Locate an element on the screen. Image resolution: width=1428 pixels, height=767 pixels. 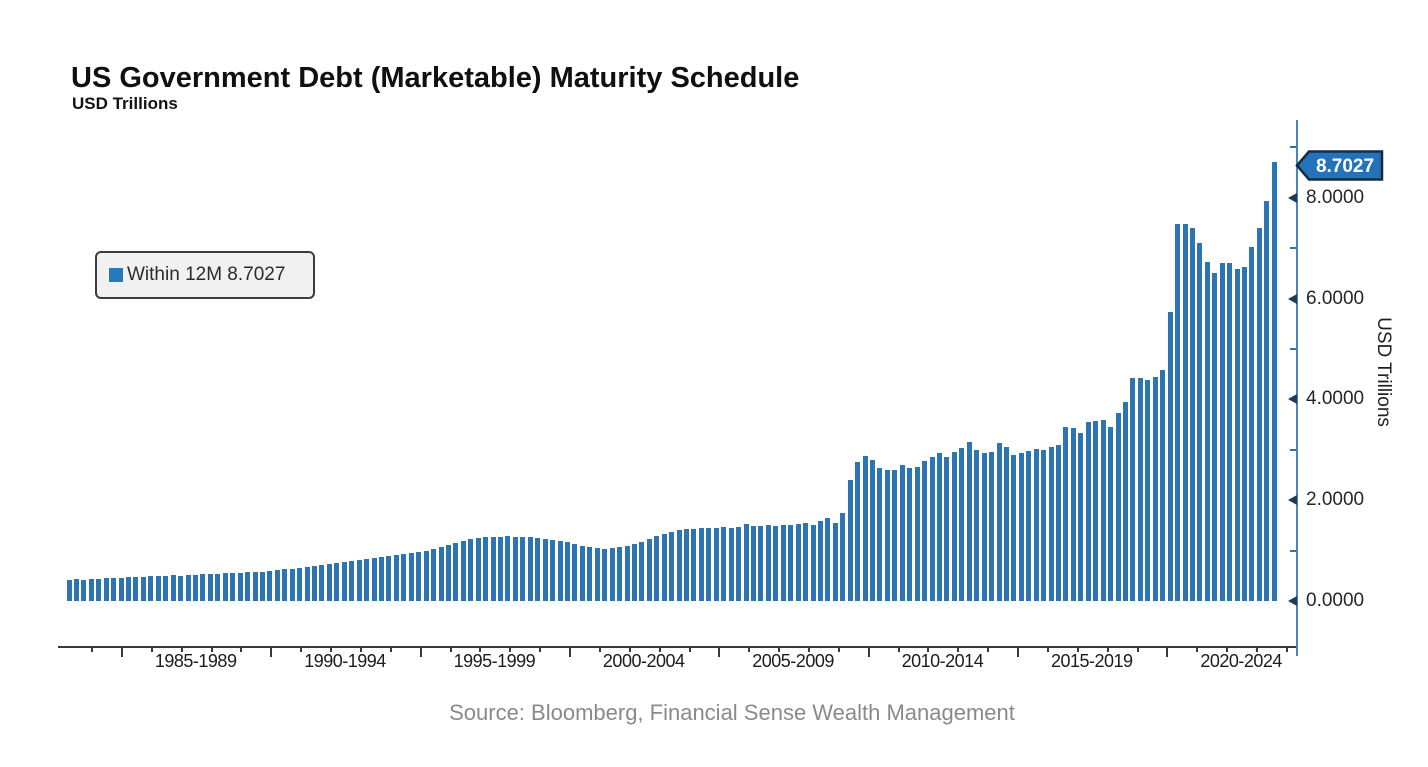
y-axis-line is located at coordinates (1297, 388).